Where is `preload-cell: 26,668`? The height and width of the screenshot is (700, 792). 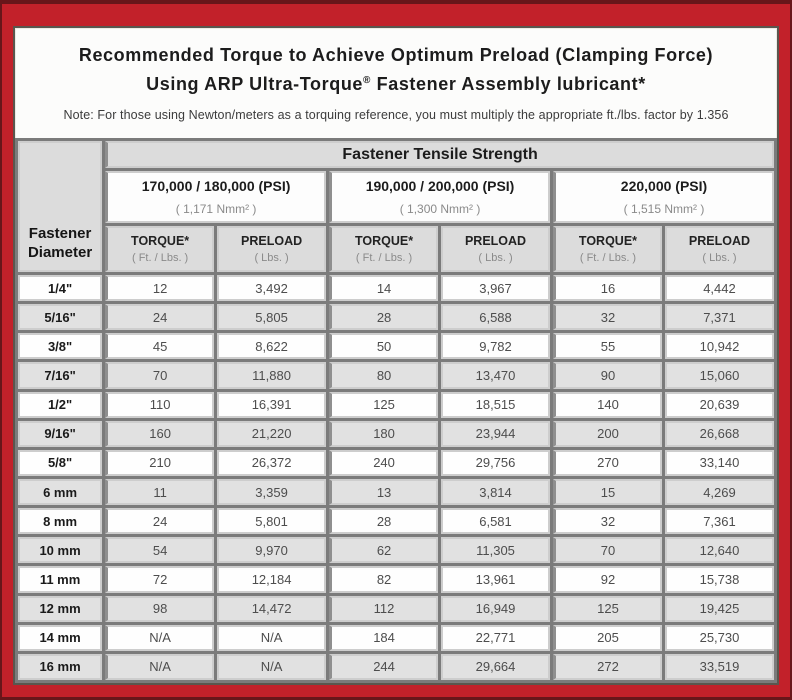
preload-cell: 26,668 is located at coordinates (719, 433).